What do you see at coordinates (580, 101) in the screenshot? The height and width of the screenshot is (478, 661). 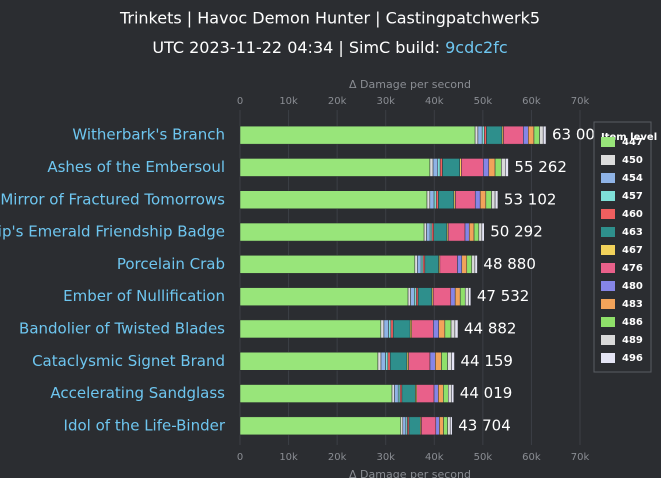 I see `x-tick-label-top: 70k` at bounding box center [580, 101].